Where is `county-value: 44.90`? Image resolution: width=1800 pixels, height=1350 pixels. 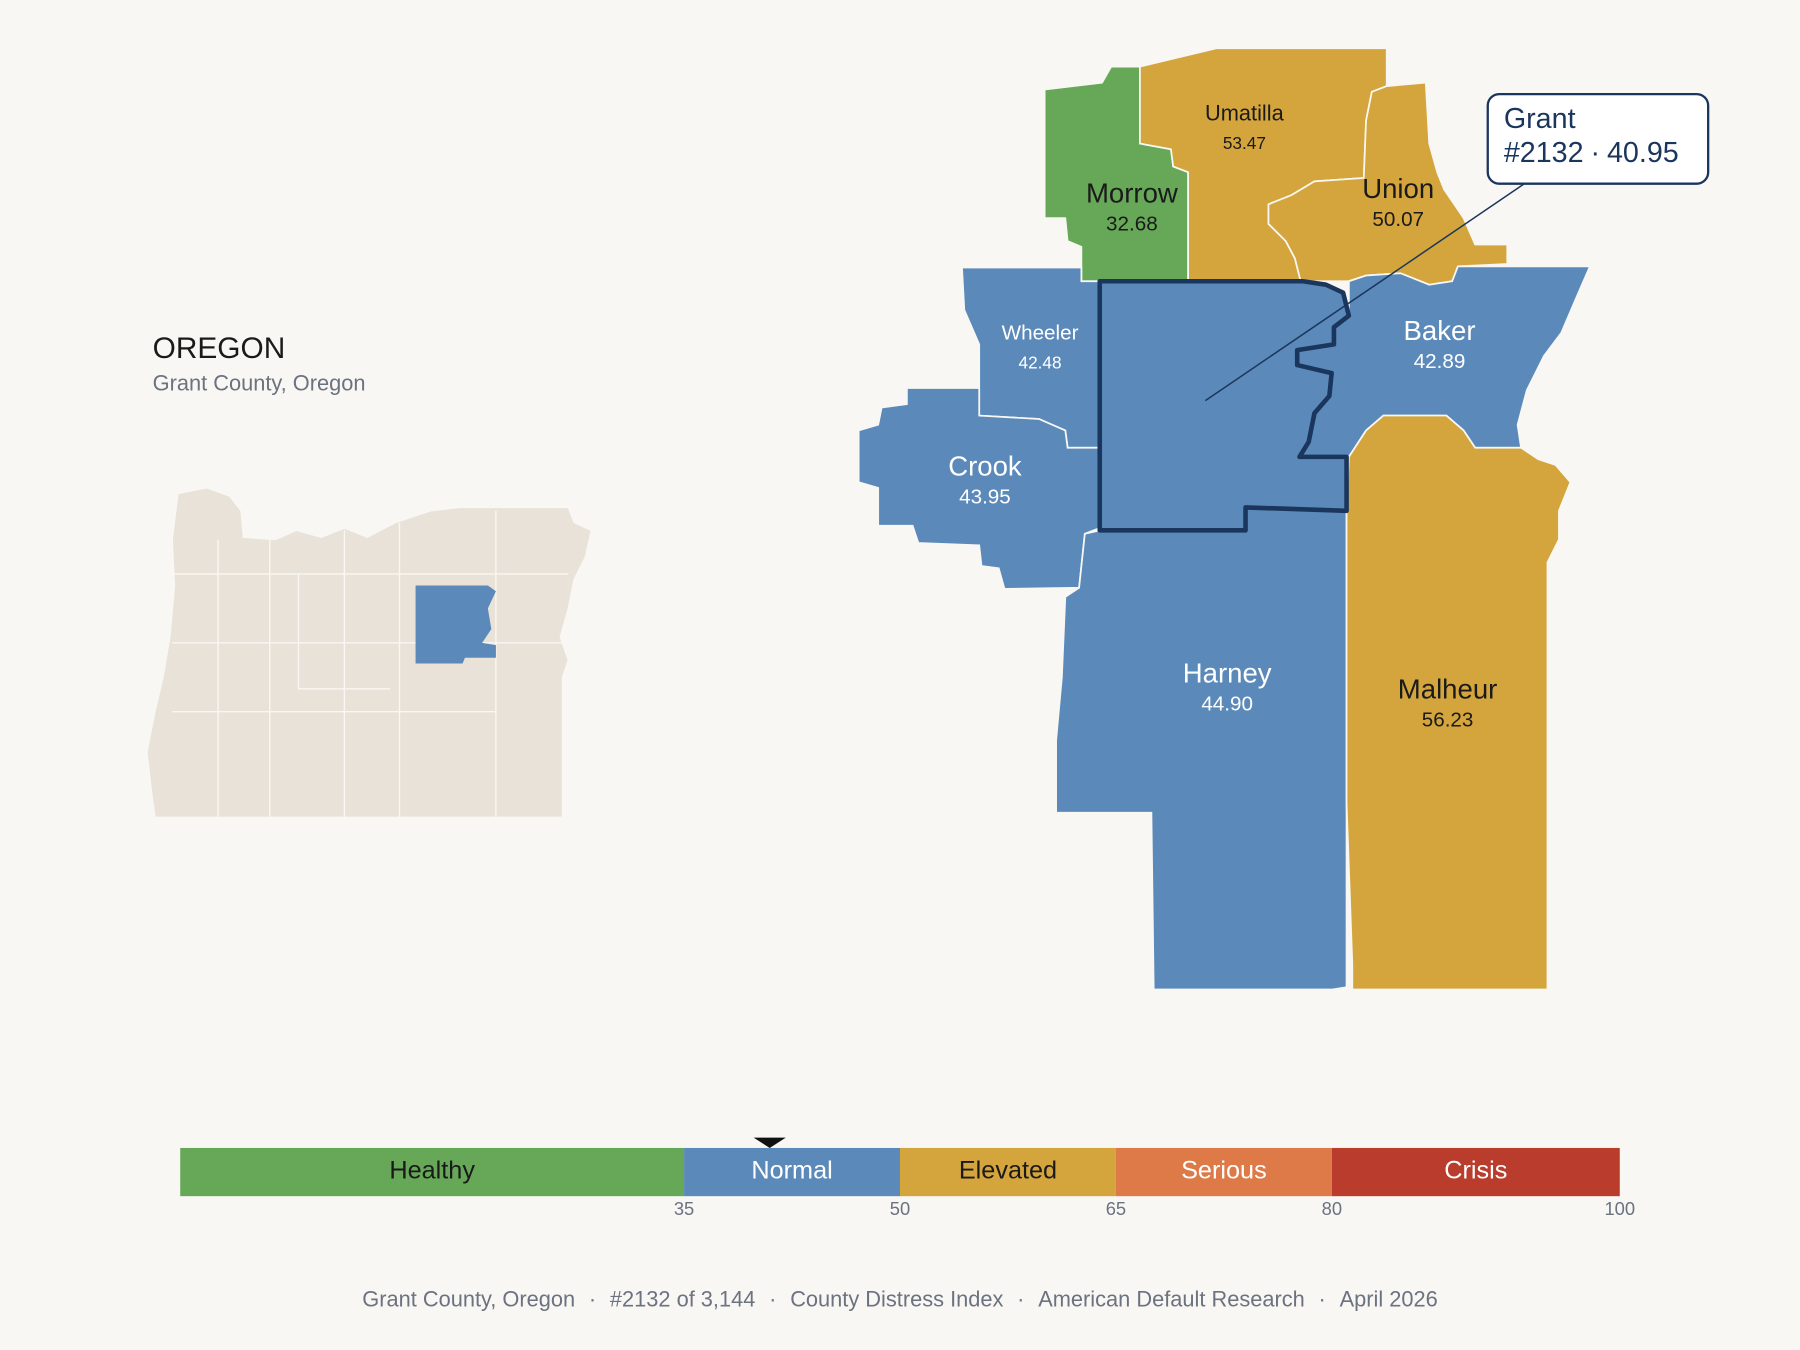 county-value: 44.90 is located at coordinates (1227, 703).